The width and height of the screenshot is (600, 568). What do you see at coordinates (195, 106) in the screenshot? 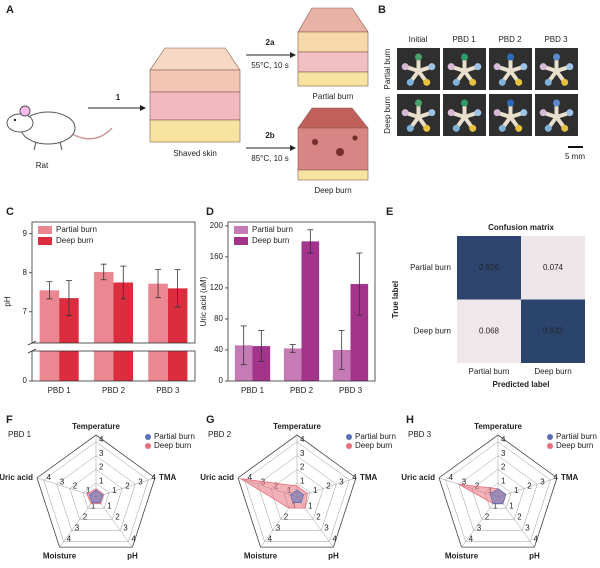
I see `dermis` at bounding box center [195, 106].